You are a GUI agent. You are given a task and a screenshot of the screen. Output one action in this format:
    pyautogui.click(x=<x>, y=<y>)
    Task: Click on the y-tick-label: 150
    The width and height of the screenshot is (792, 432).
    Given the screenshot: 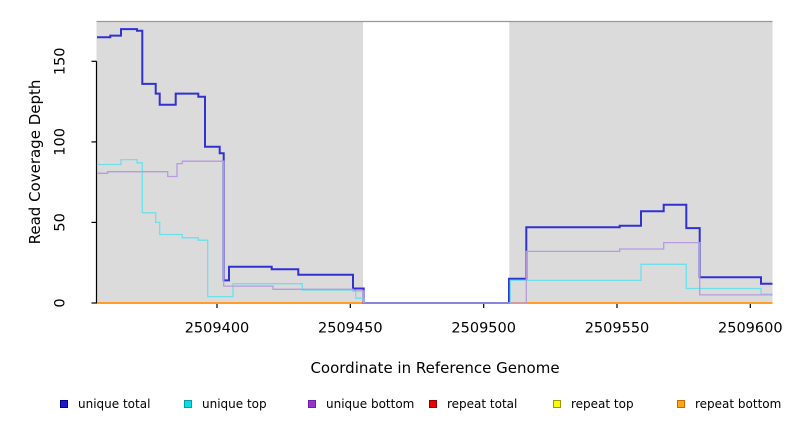 What is the action you would take?
    pyautogui.click(x=61, y=61)
    